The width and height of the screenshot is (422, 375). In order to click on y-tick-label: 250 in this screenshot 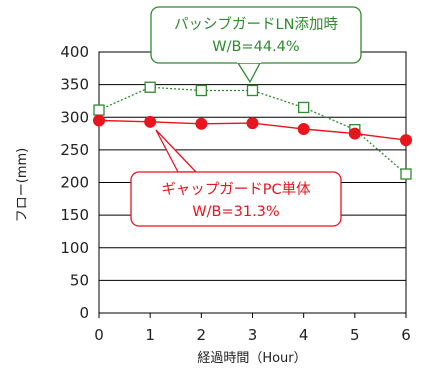, I will do `click(74, 150)`.